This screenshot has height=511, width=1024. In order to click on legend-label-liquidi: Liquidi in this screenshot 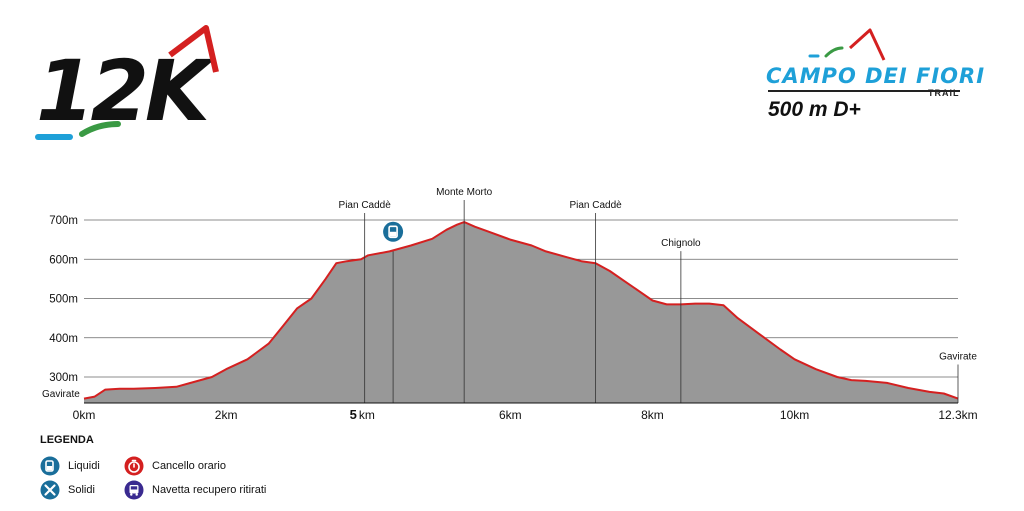, I will do `click(84, 466)`.